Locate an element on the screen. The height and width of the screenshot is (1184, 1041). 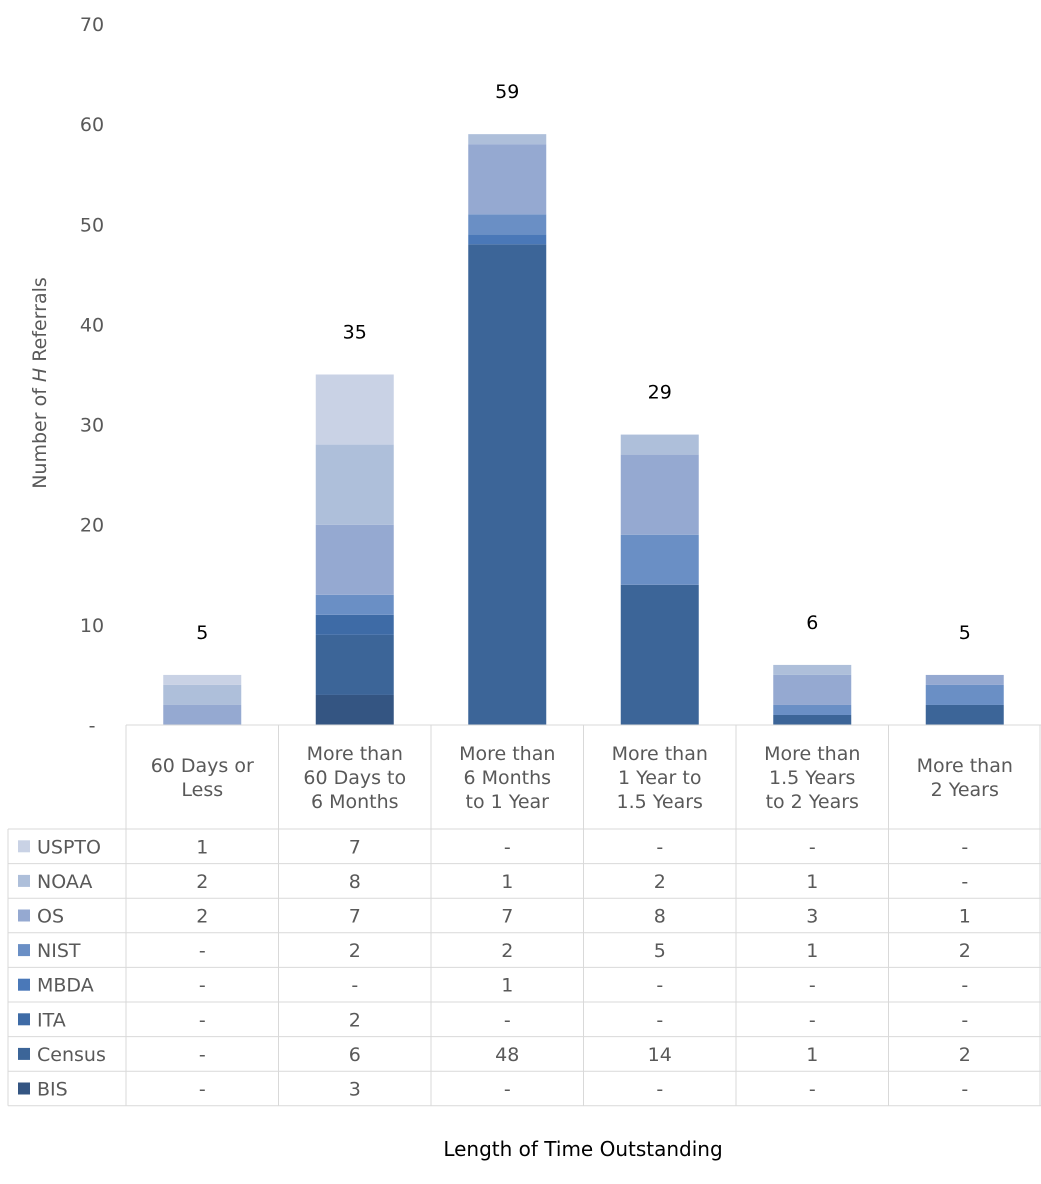
table-cell-ita-1: 2 is located at coordinates (355, 1020).